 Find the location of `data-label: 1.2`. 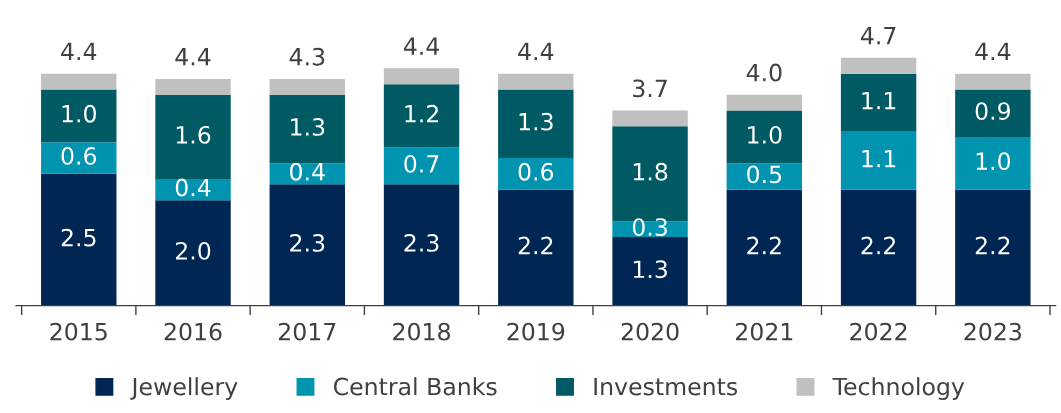

data-label: 1.2 is located at coordinates (421, 113).